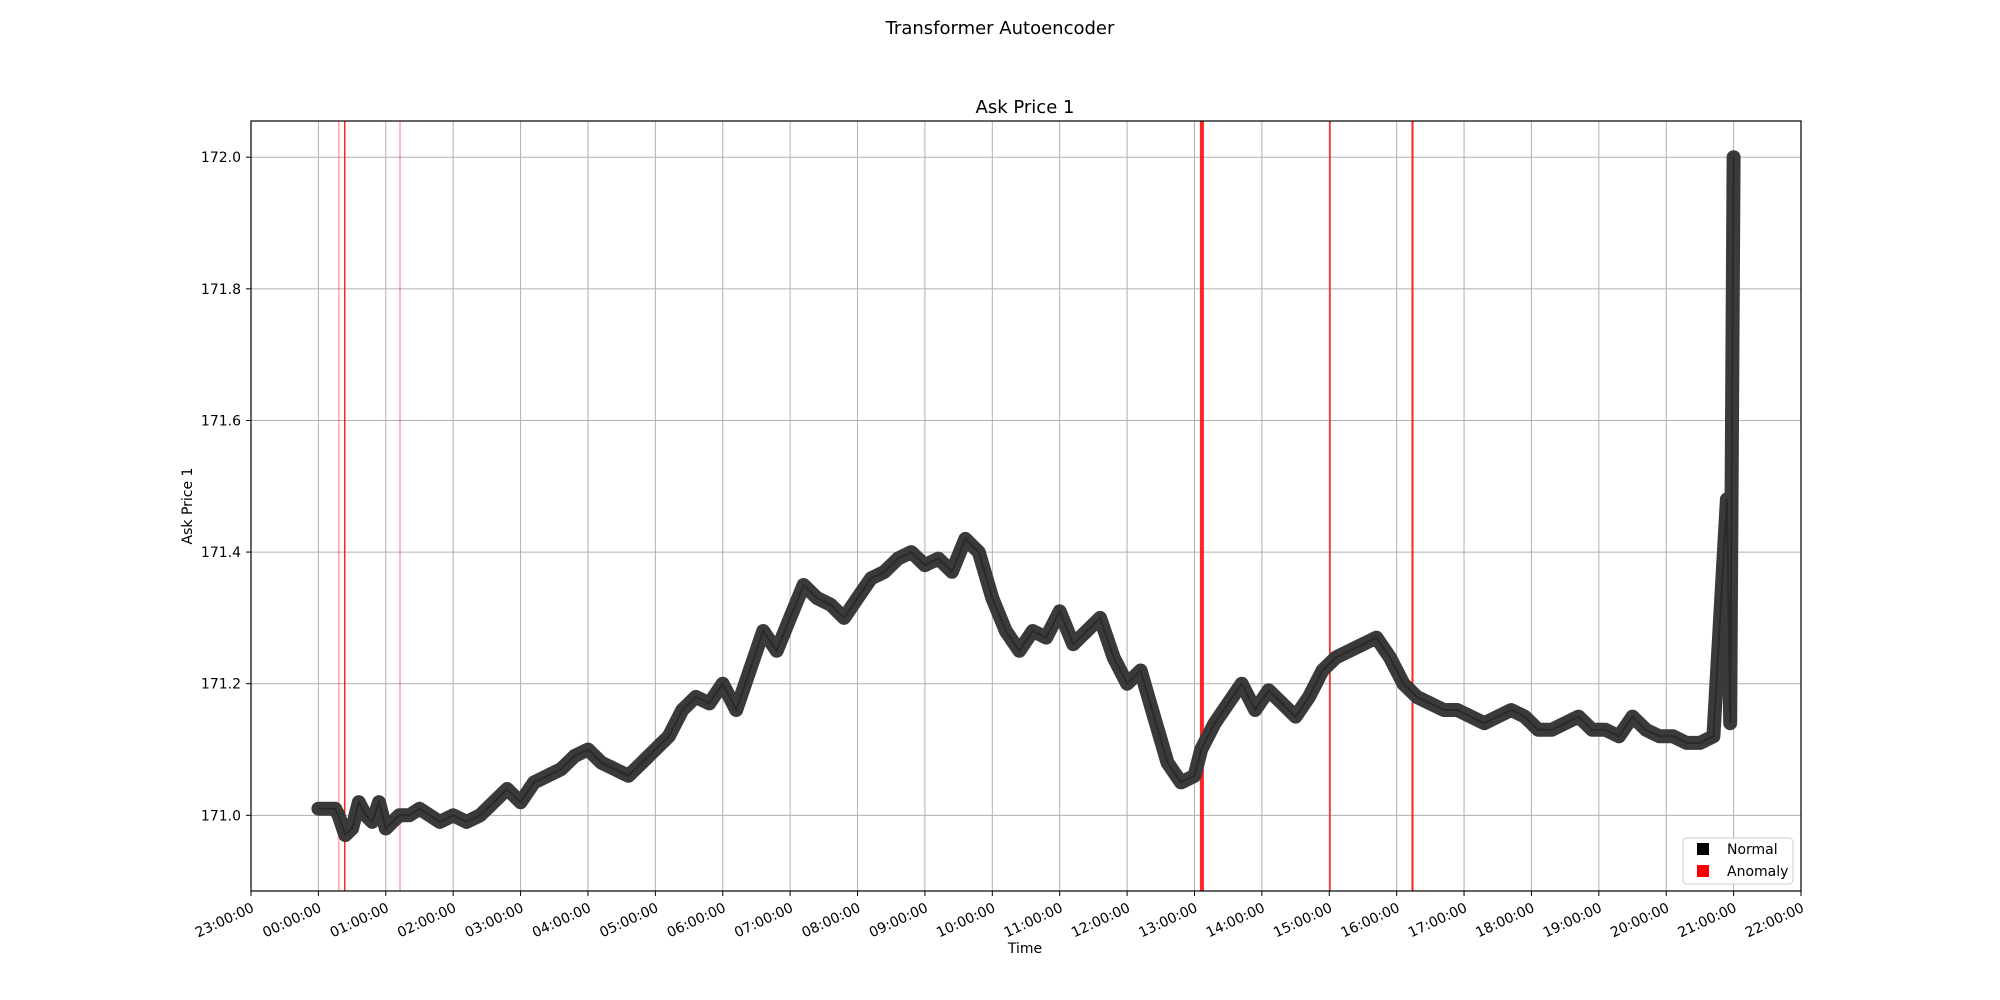  Describe the element at coordinates (1708, 920) in the screenshot. I see `x-tick-label: 21:00:00` at that location.